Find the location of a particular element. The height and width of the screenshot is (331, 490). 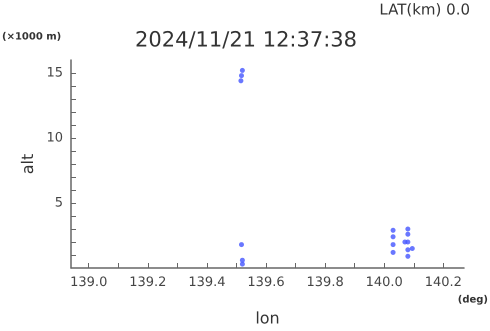

chart-title: 2024/11/21 12:37:38 is located at coordinates (246, 40).